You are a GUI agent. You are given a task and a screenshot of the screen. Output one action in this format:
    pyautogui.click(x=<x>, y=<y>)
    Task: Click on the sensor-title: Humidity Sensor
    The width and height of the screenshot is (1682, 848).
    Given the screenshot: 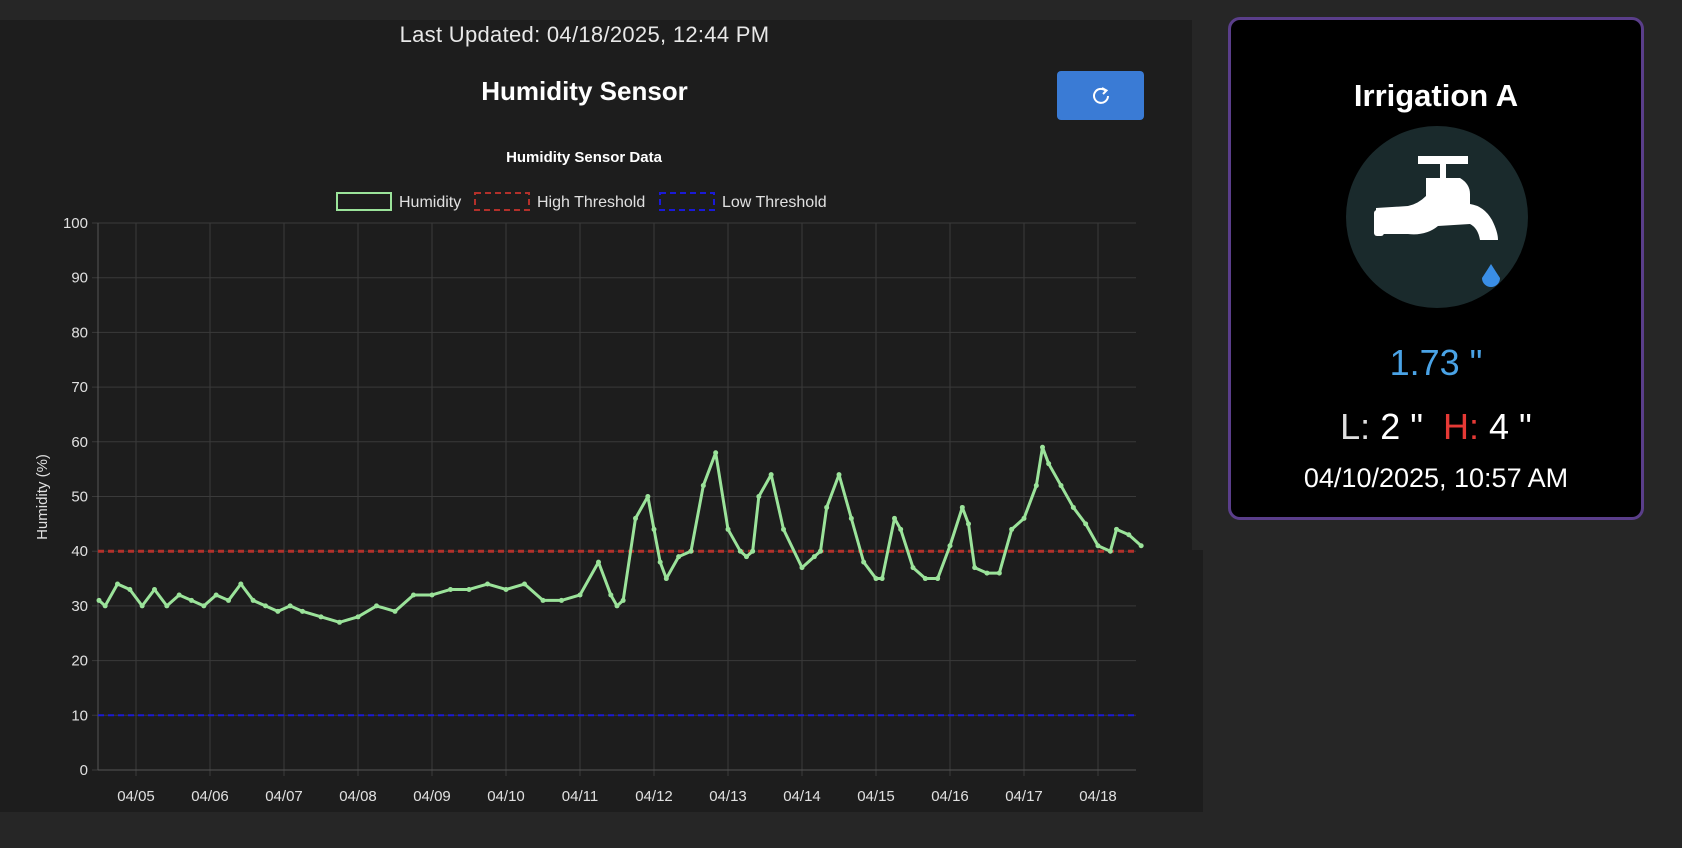 What is the action you would take?
    pyautogui.click(x=584, y=91)
    